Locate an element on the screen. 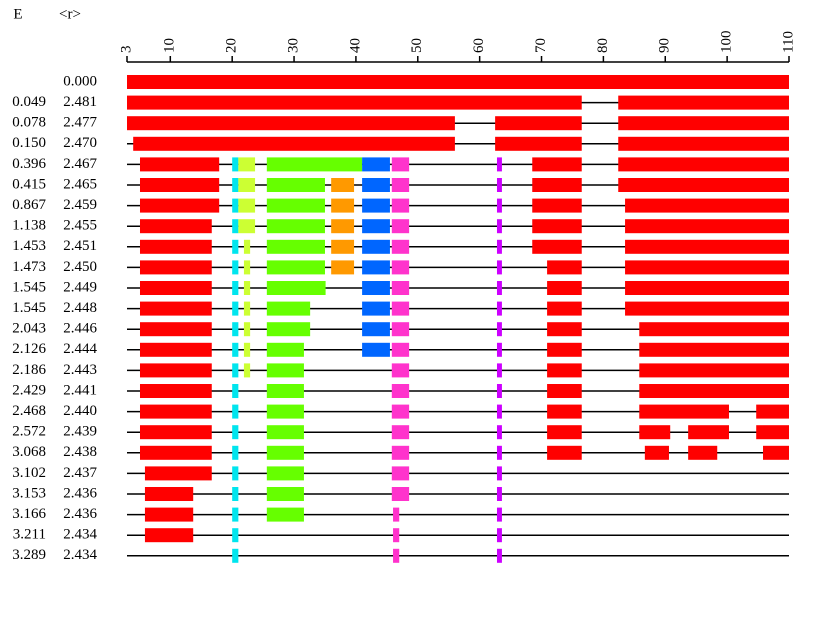 The height and width of the screenshot is (622, 822). e-value: 0.150 is located at coordinates (29, 143).